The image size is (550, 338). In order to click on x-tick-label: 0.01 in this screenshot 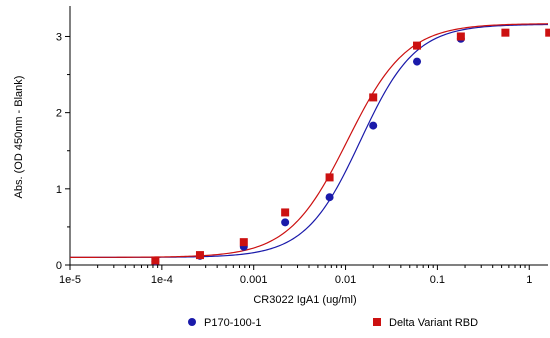, I will do `click(345, 280)`.